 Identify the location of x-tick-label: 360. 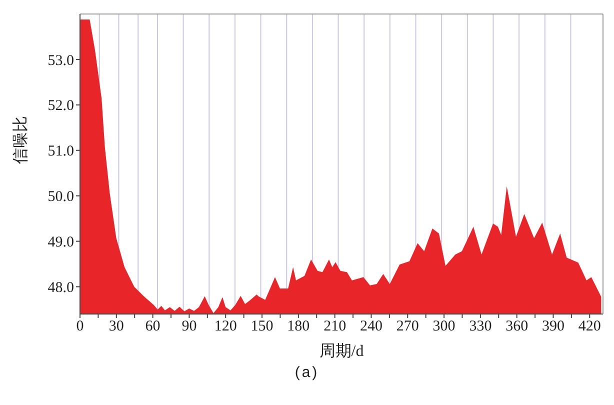
(517, 326).